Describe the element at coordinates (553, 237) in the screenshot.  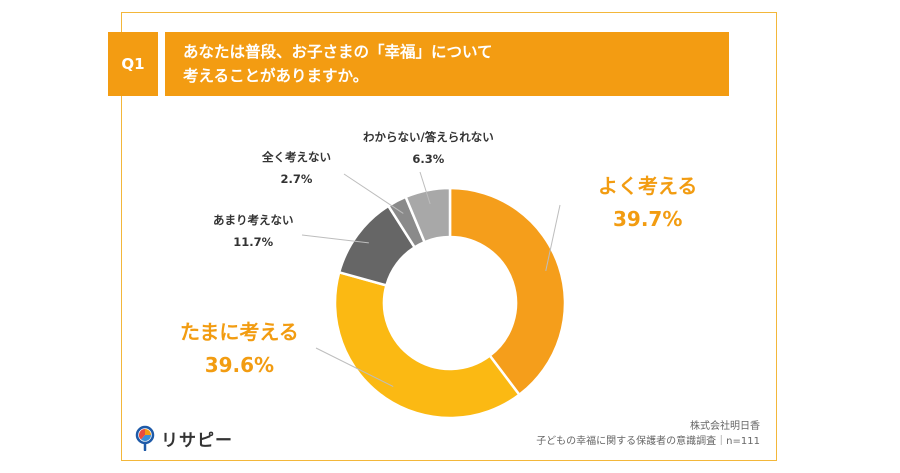
I see `leader-often` at that location.